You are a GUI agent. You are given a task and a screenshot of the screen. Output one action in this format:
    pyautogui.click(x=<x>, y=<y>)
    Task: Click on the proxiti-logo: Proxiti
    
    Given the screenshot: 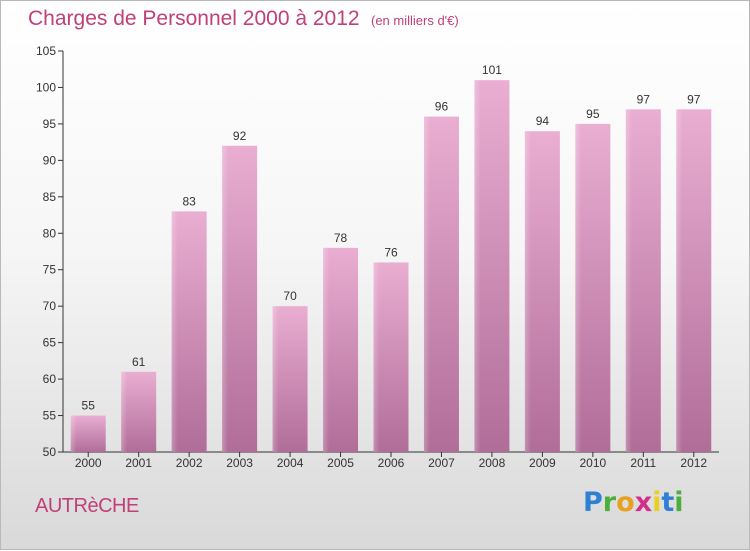 What is the action you would take?
    pyautogui.click(x=633, y=502)
    